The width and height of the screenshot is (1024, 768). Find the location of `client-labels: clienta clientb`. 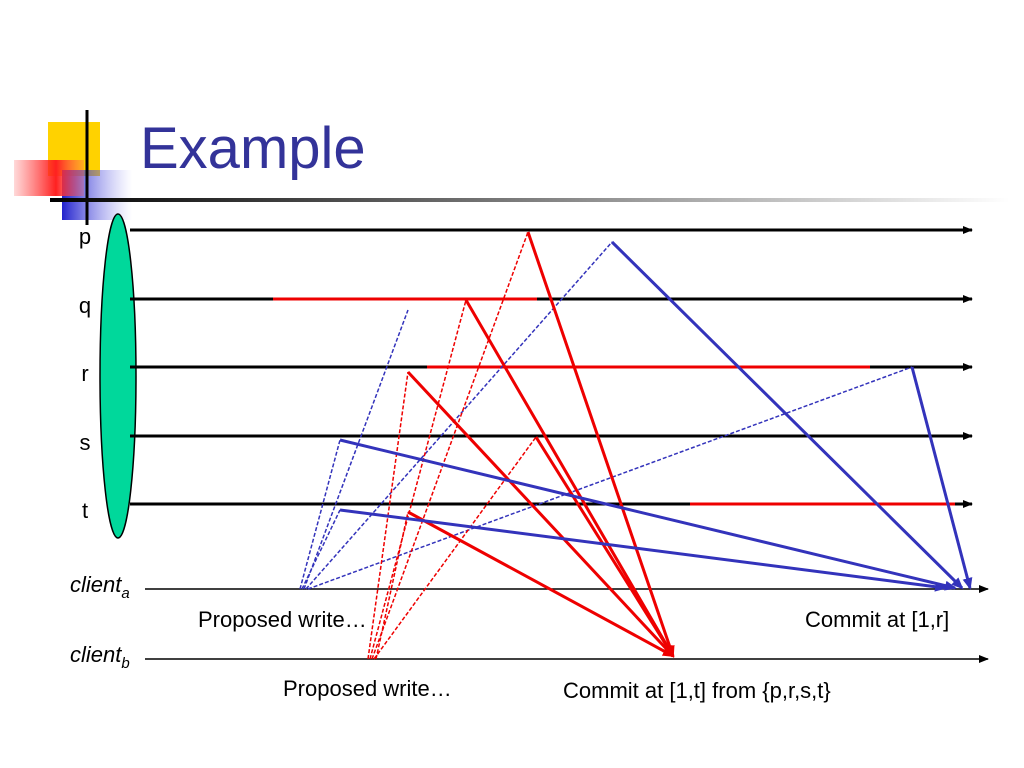

client-labels: clienta clientb is located at coordinates (100, 622).